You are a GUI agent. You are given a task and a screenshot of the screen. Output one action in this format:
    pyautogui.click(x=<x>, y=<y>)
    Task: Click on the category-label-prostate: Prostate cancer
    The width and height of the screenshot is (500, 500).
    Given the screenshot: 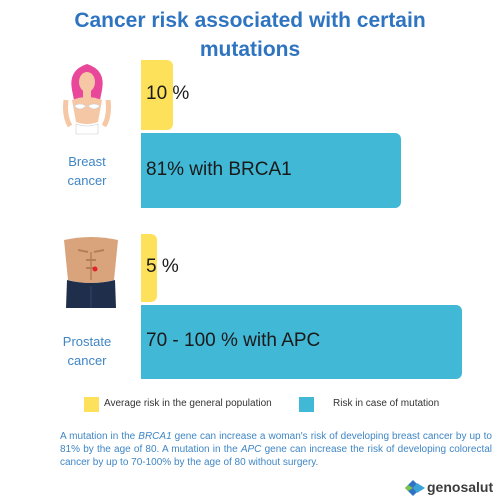 What is the action you would take?
    pyautogui.click(x=87, y=351)
    